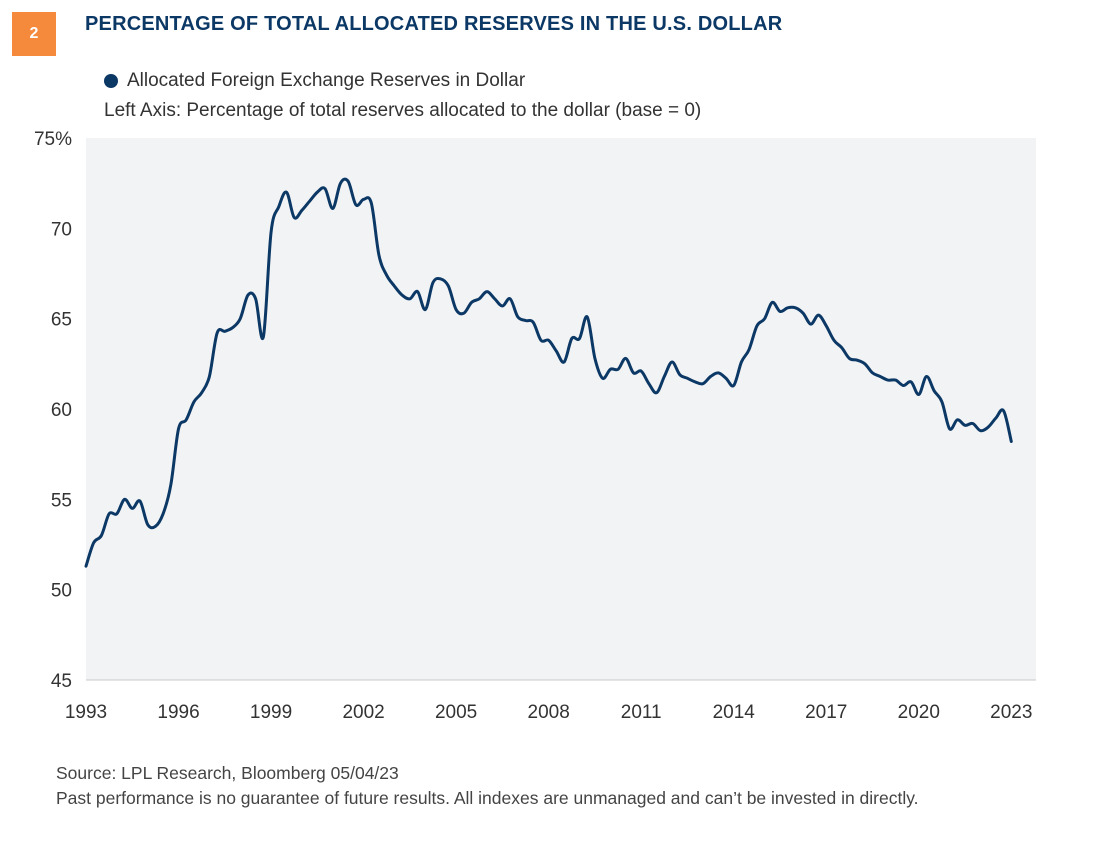 This screenshot has width=1120, height=855. What do you see at coordinates (61, 229) in the screenshot?
I see `y-tick-label: 70` at bounding box center [61, 229].